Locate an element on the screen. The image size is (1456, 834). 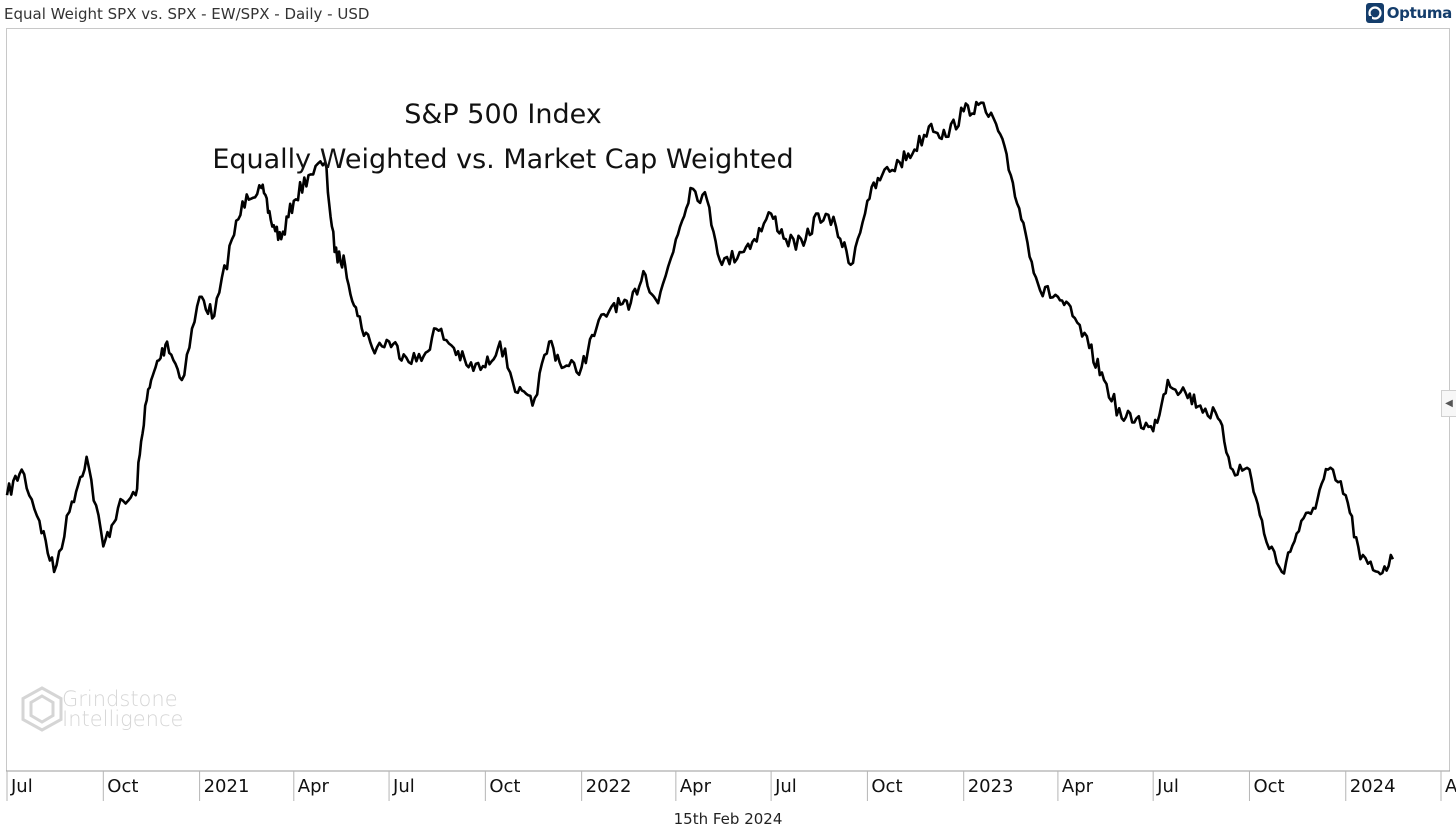
brand-logo: Optuma is located at coordinates (1409, 13).